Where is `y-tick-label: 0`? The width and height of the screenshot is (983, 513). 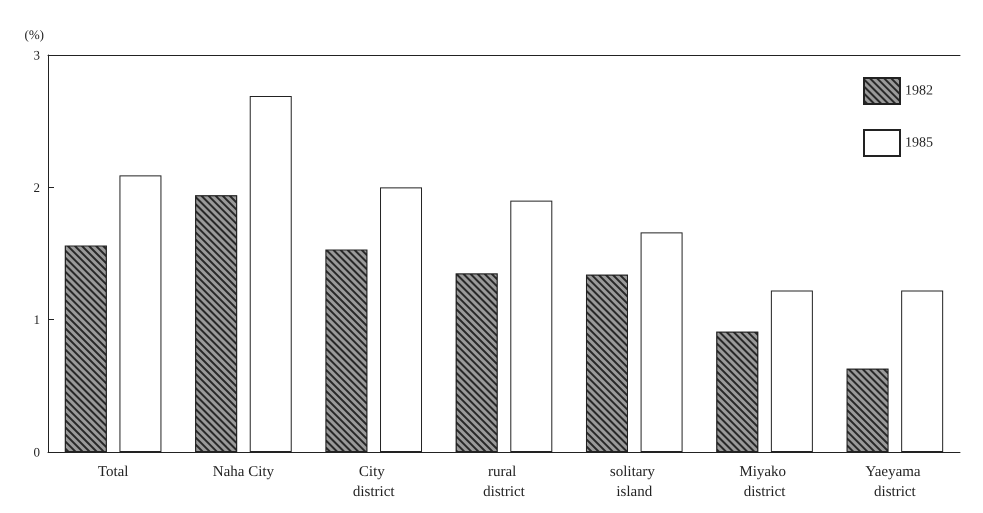
y-tick-label: 0 is located at coordinates (37, 452).